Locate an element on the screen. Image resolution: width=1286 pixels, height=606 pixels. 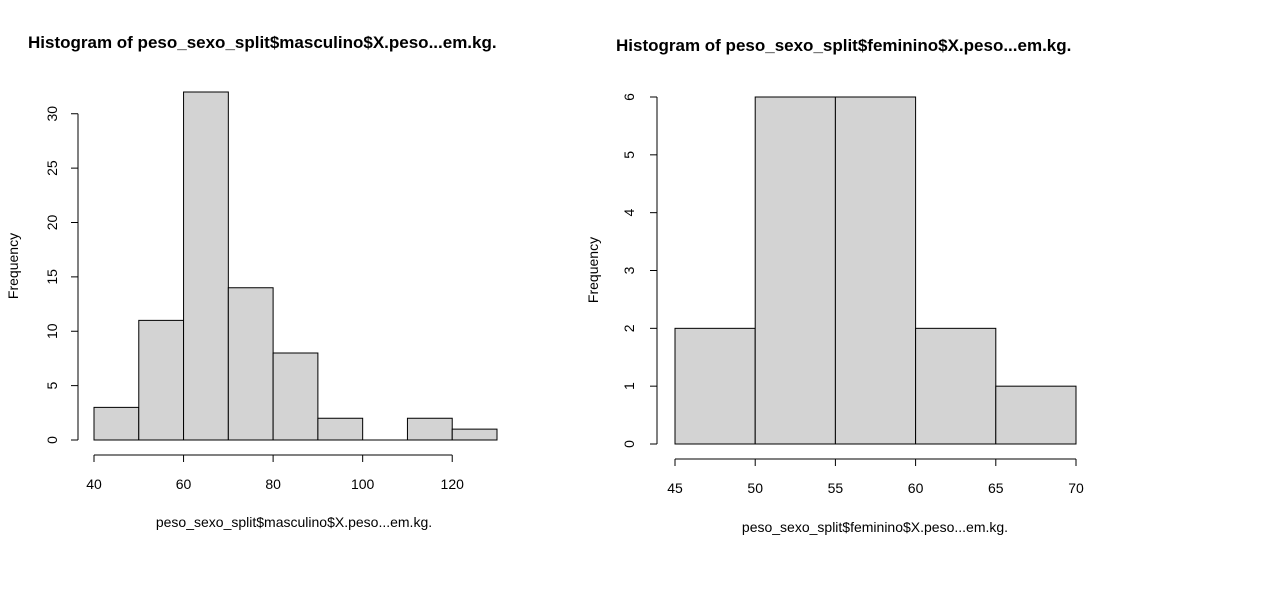
masculino-y-tick-label: 20 is located at coordinates (52, 223).